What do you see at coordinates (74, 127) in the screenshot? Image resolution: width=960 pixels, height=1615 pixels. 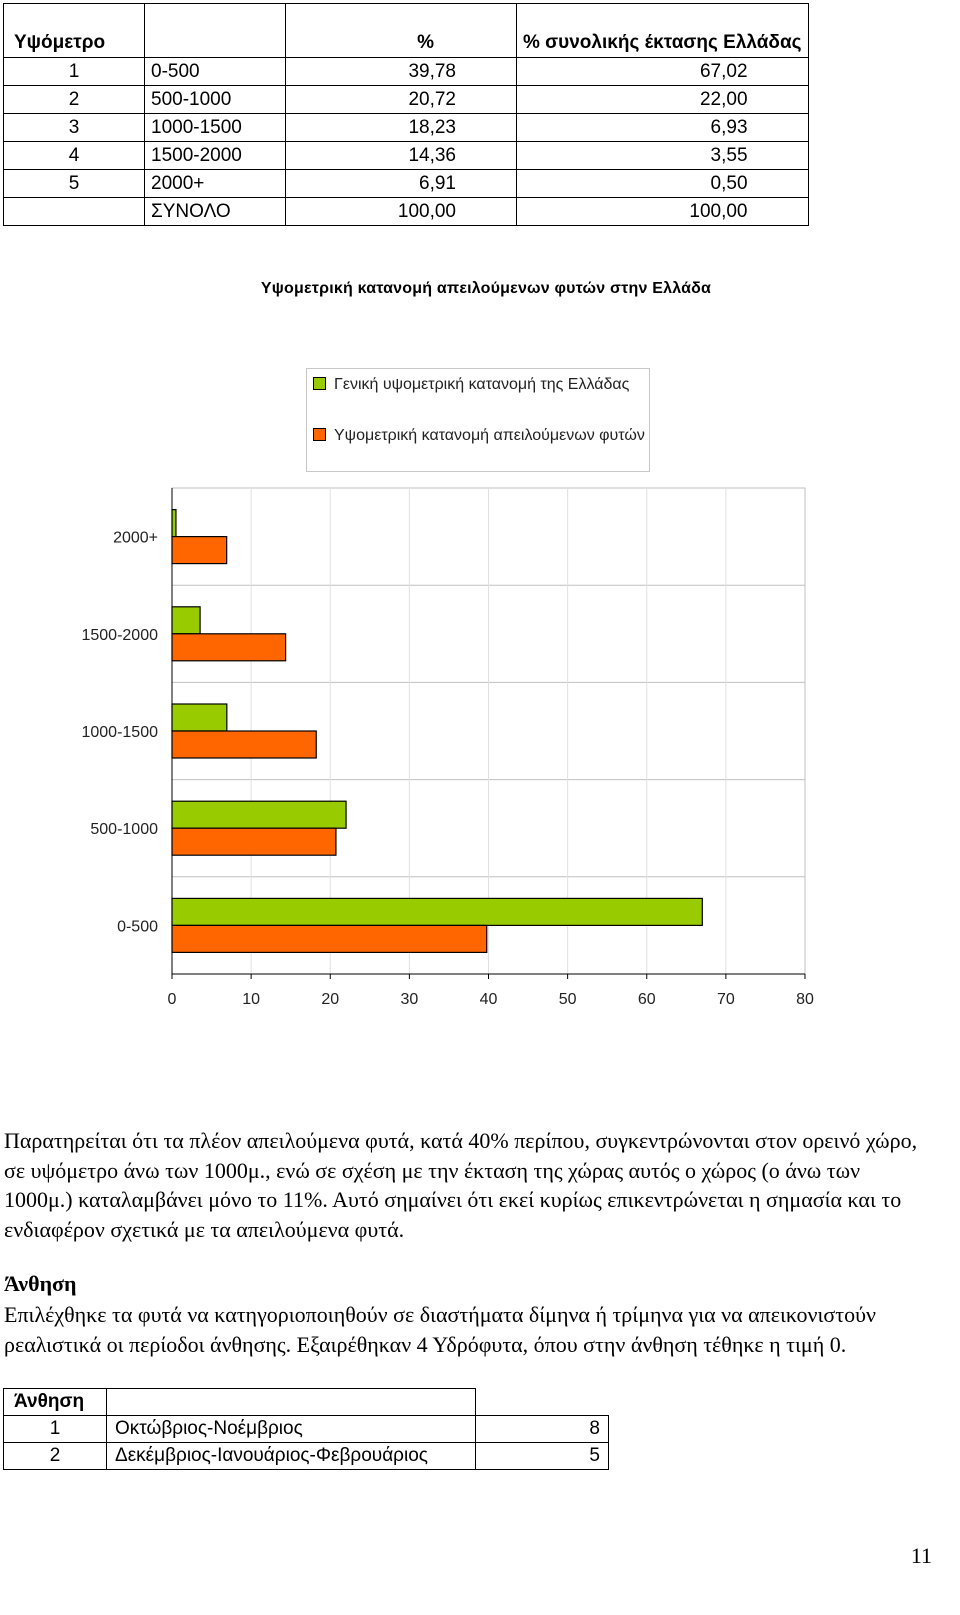 I see `row-number: 3` at bounding box center [74, 127].